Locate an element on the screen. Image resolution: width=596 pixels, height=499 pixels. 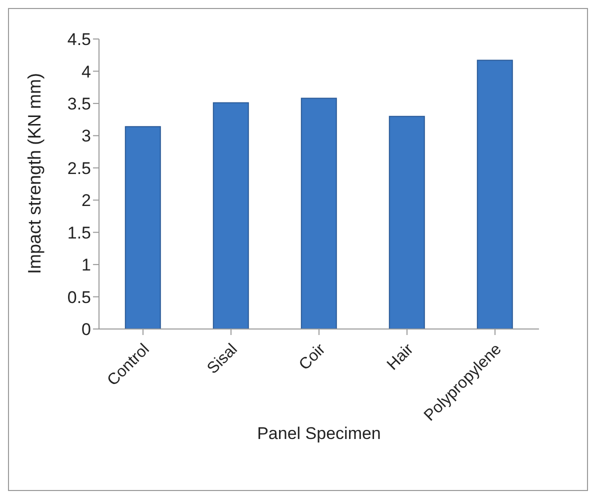
x-tick-label: Hair is located at coordinates (401, 357).